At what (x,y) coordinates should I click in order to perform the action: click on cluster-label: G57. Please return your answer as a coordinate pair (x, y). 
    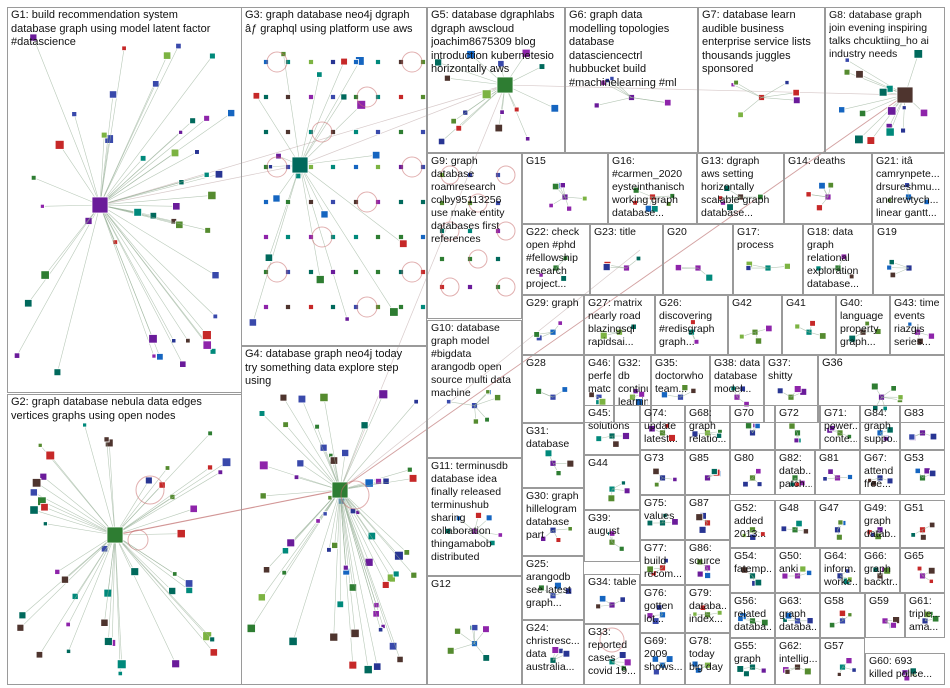
    Looking at the image, I should click on (834, 646).